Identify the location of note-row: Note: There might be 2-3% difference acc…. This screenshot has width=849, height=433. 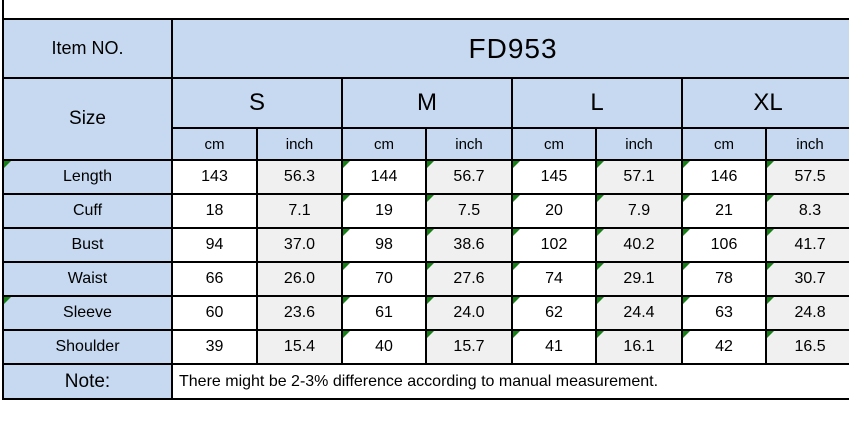
(425, 381).